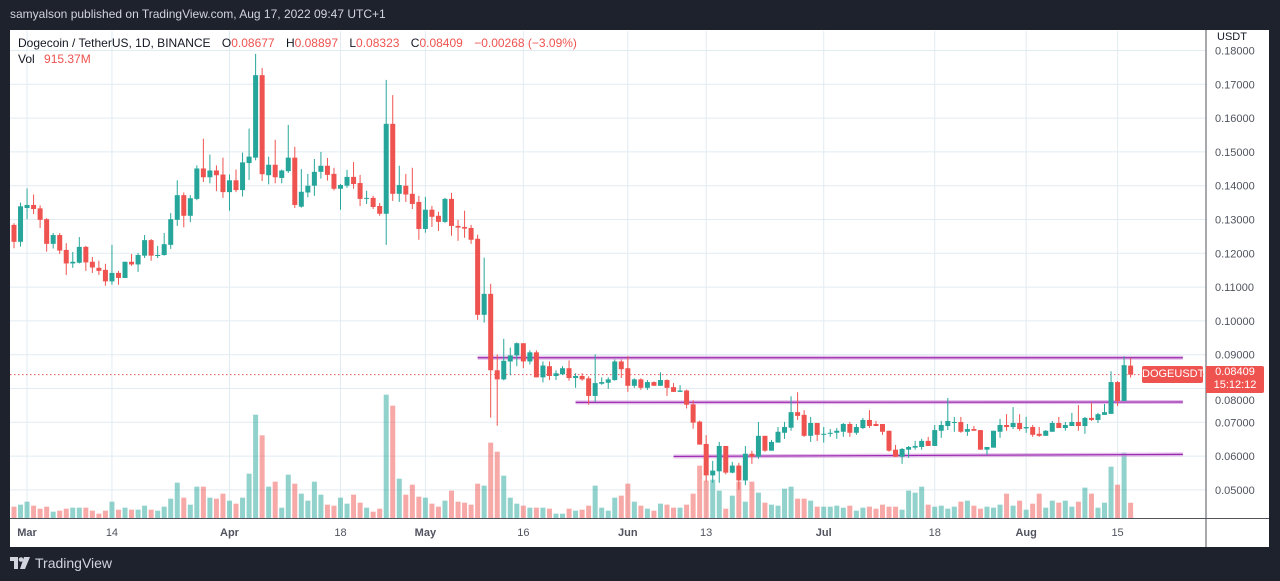 The image size is (1280, 581). I want to click on volume-label: Vol, so click(26, 59).